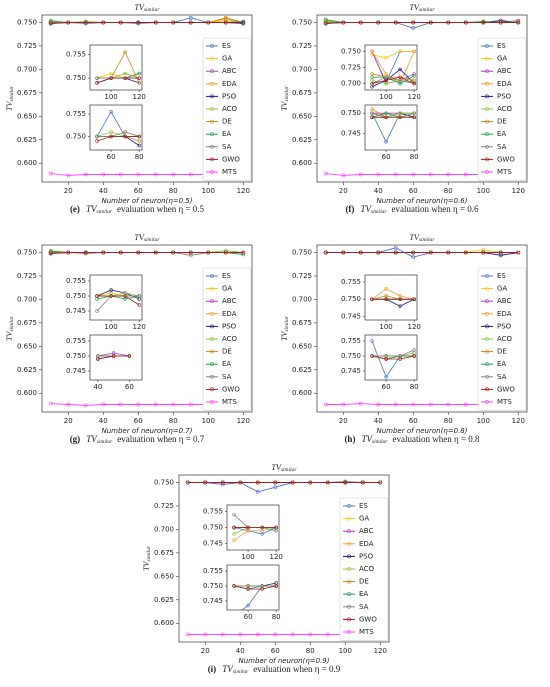  Describe the element at coordinates (226, 134) in the screenshot. I see `legend-label: EA` at that location.